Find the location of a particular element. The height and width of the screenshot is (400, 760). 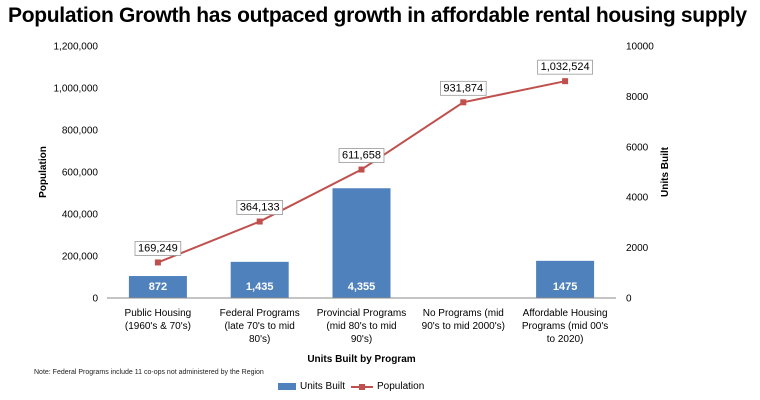

population-value-label: 364,133 is located at coordinates (260, 208).